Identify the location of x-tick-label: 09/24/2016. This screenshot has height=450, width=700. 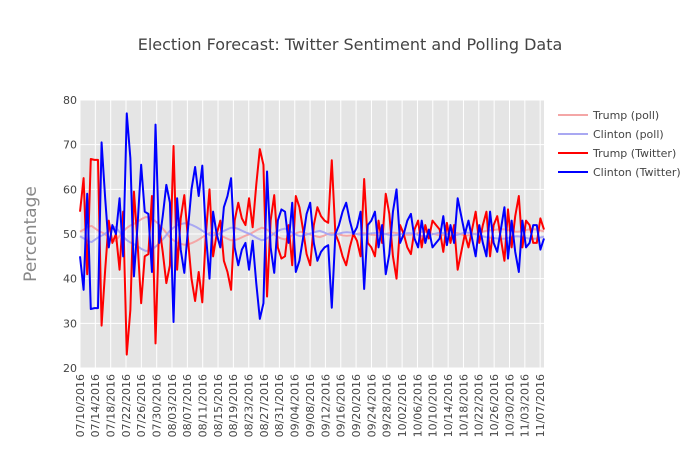
(371, 405).